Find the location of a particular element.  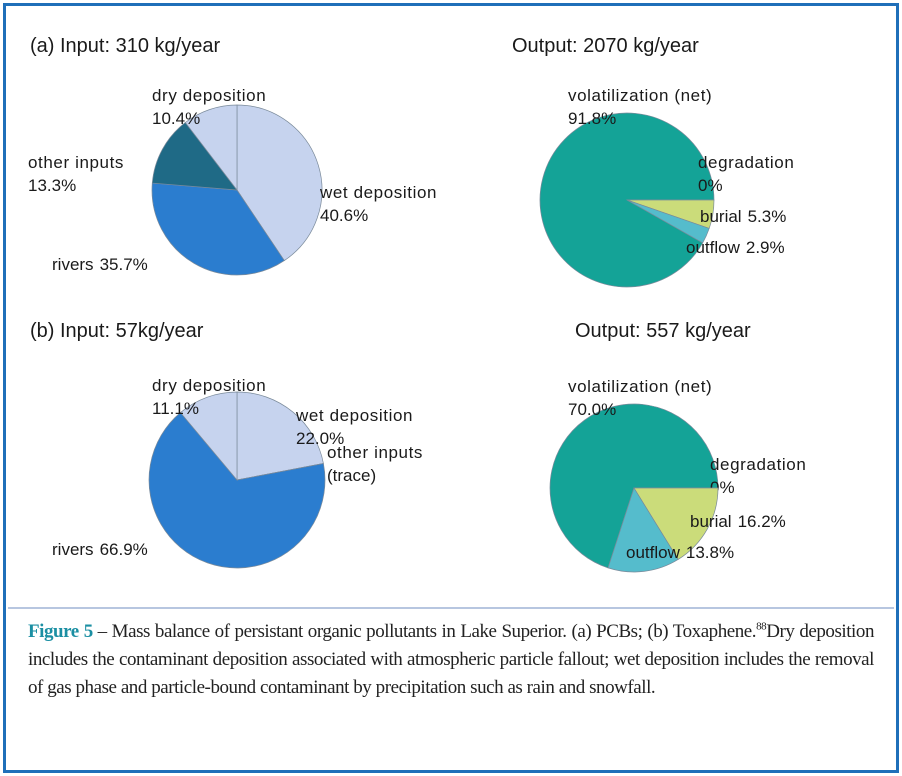

slice-label: volatilization (net) 91.8% is located at coordinates (640, 107).